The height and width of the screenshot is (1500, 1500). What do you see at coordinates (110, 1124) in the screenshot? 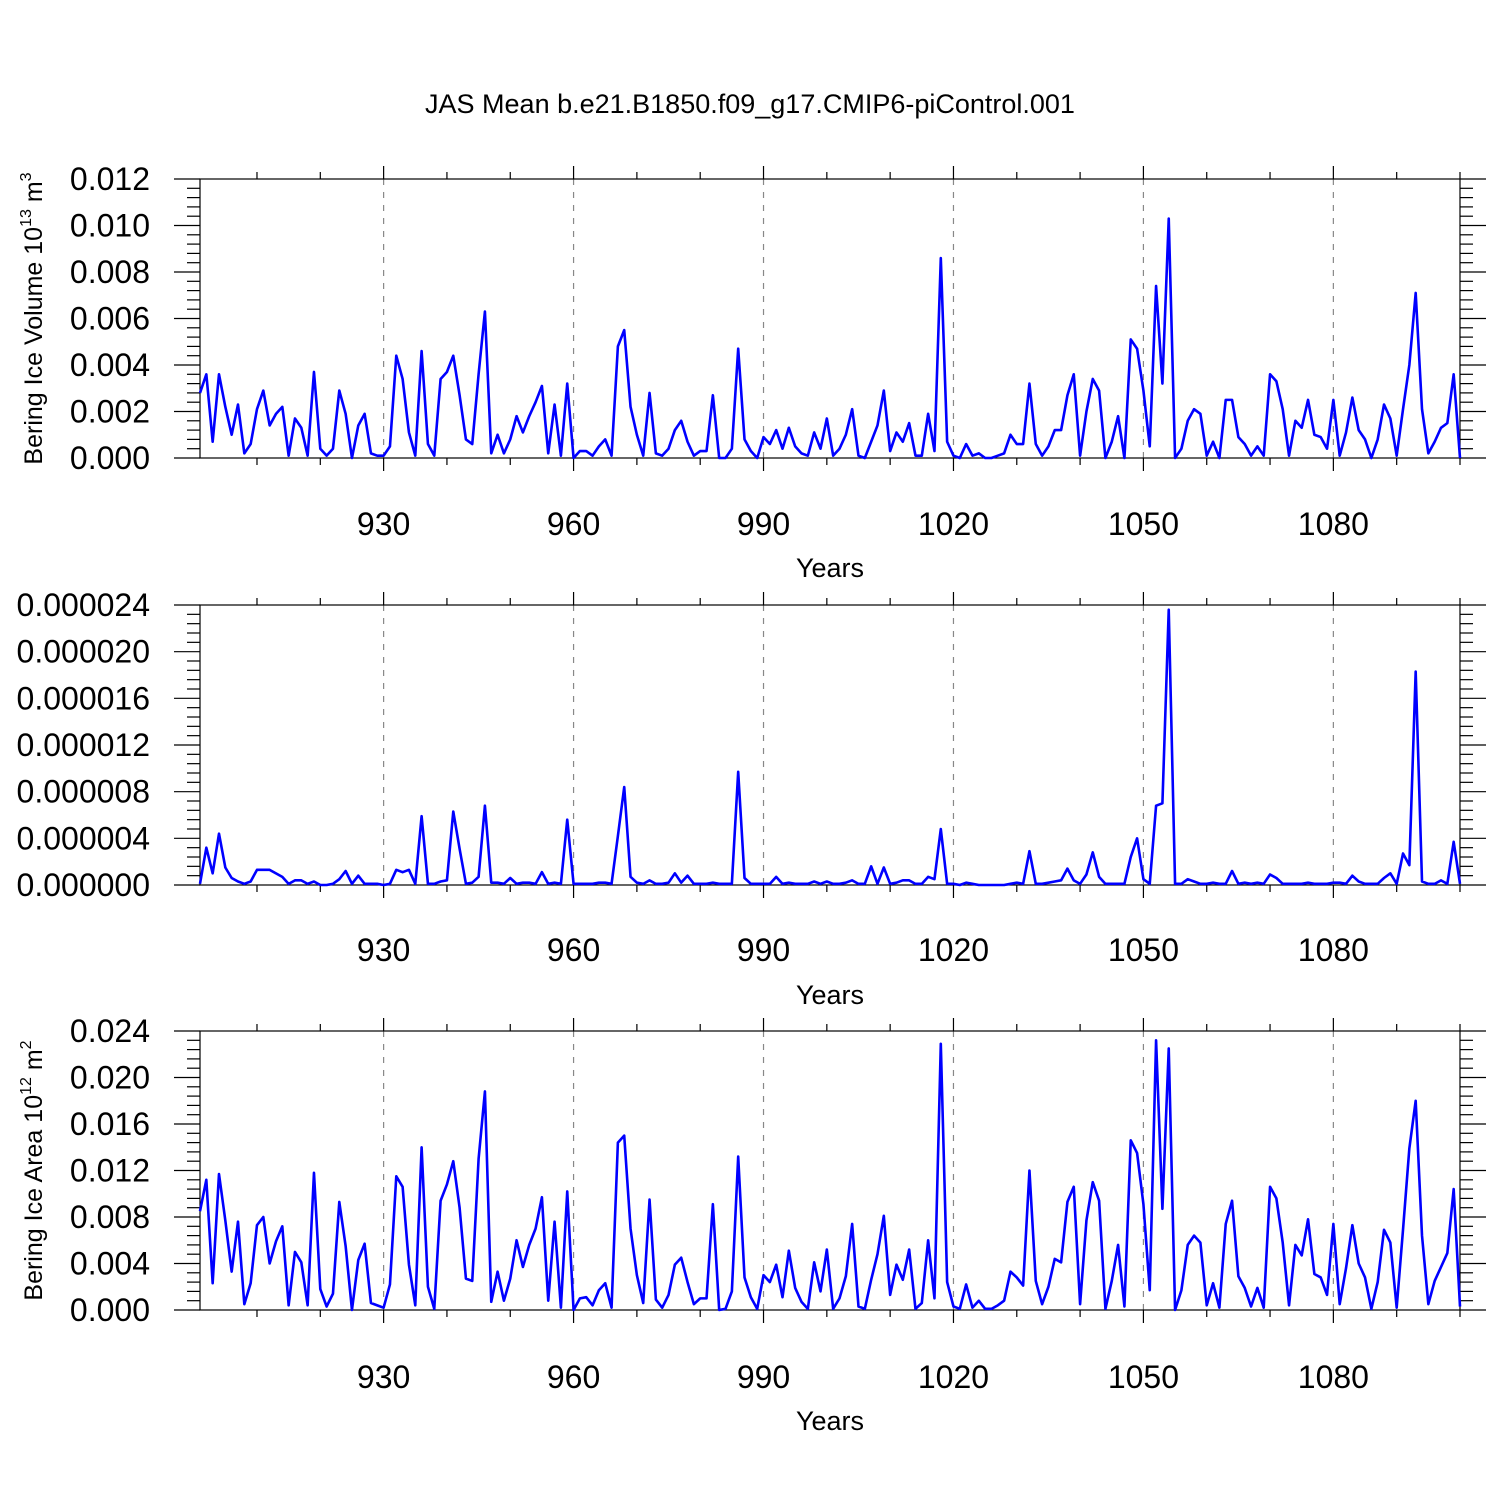
I see `y-tick-label: 0.016` at bounding box center [110, 1124].